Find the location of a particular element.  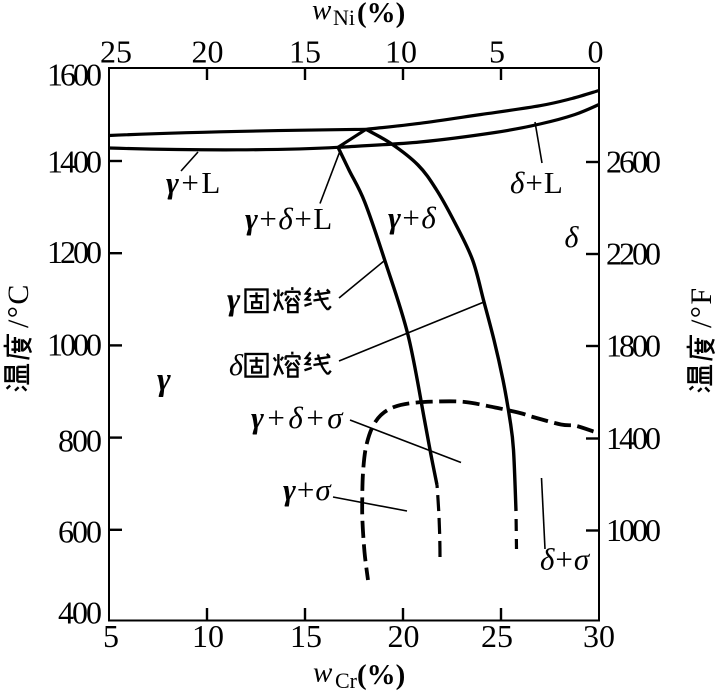

svg-text: γ+δ+σ is located at coordinates (298, 417).